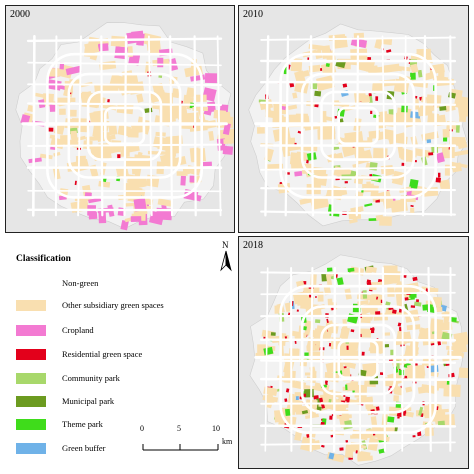 The height and width of the screenshot is (474, 474). I want to click on scale-unit: km, so click(227, 441).